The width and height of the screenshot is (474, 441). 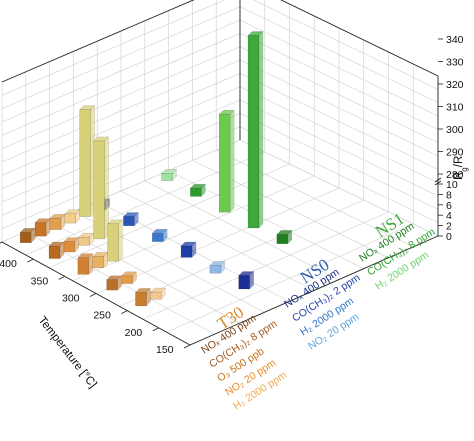 What do you see at coordinates (455, 85) in the screenshot?
I see `z-tick-label: 320` at bounding box center [455, 85].